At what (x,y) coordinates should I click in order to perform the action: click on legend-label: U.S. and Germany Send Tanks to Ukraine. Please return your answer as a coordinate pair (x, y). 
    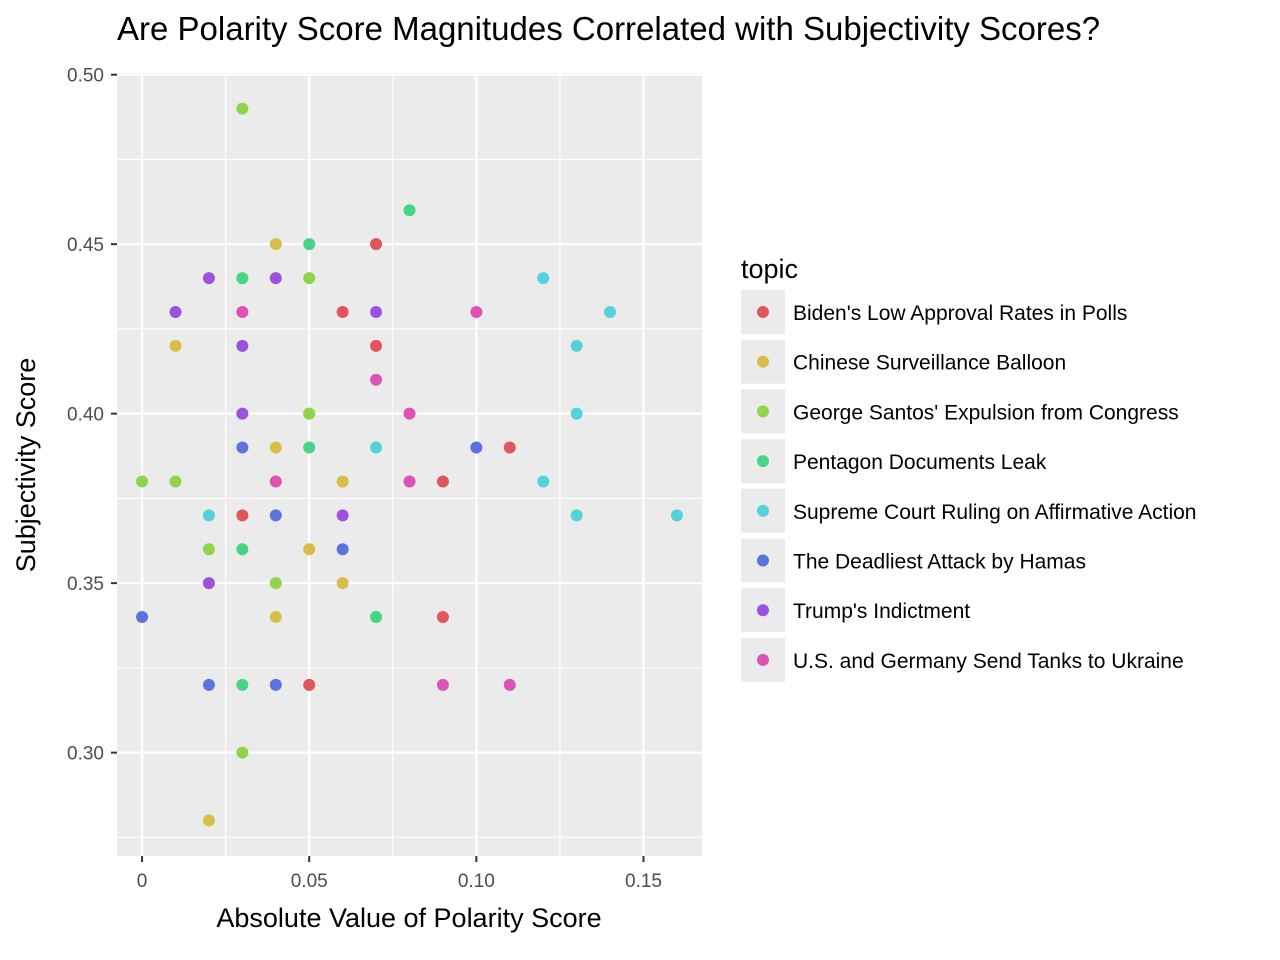
    Looking at the image, I should click on (988, 661).